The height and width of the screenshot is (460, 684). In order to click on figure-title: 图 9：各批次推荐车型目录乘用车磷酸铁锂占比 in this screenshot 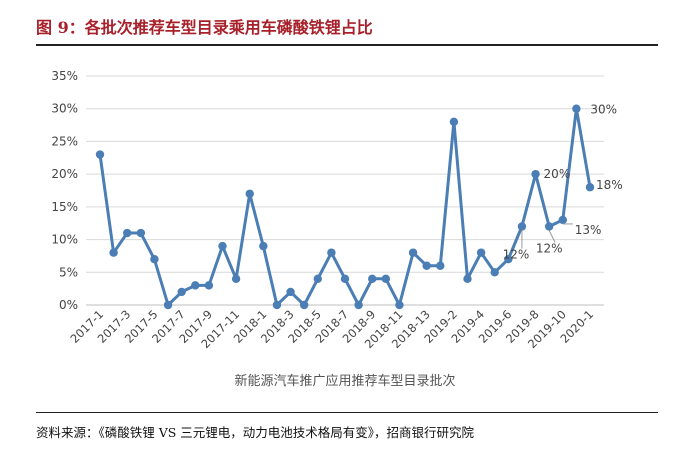, I will do `click(204, 27)`.